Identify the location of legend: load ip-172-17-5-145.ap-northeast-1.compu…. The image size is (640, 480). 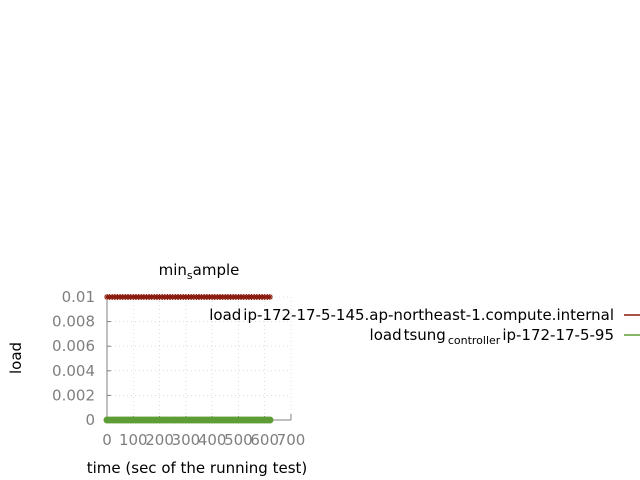
(424, 326).